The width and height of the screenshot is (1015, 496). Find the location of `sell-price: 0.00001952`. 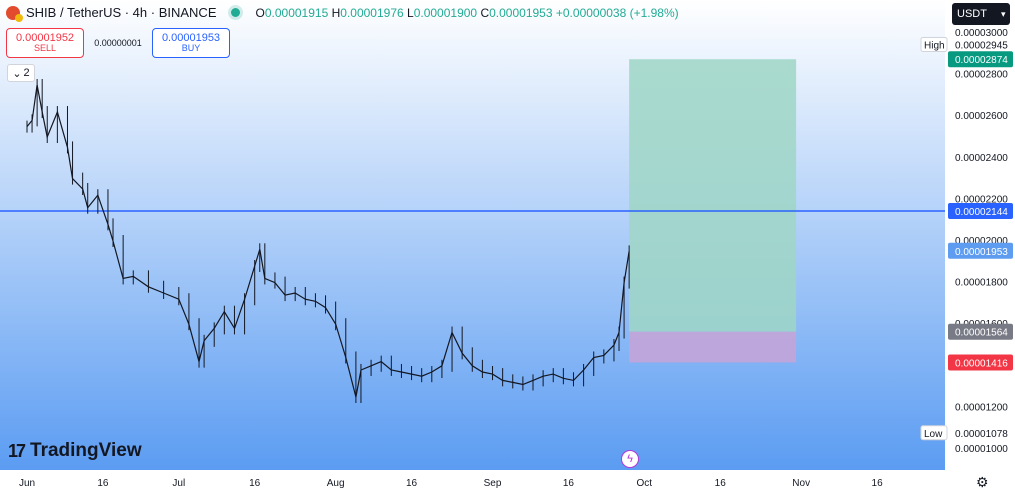

sell-price: 0.00001952 is located at coordinates (45, 37).